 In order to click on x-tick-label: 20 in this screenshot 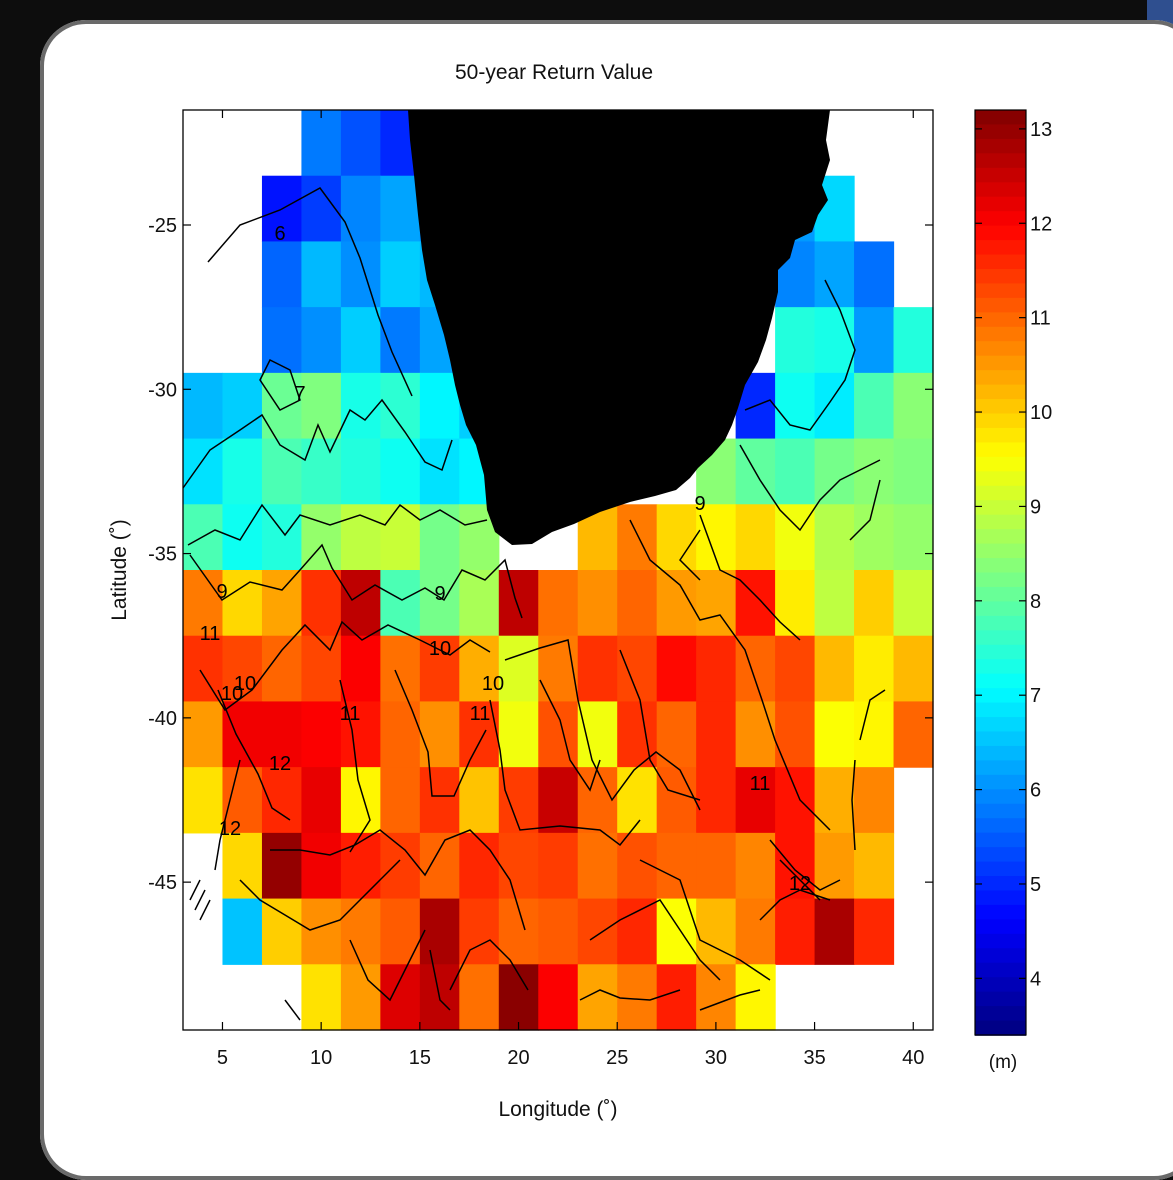, I will do `click(518, 1058)`.